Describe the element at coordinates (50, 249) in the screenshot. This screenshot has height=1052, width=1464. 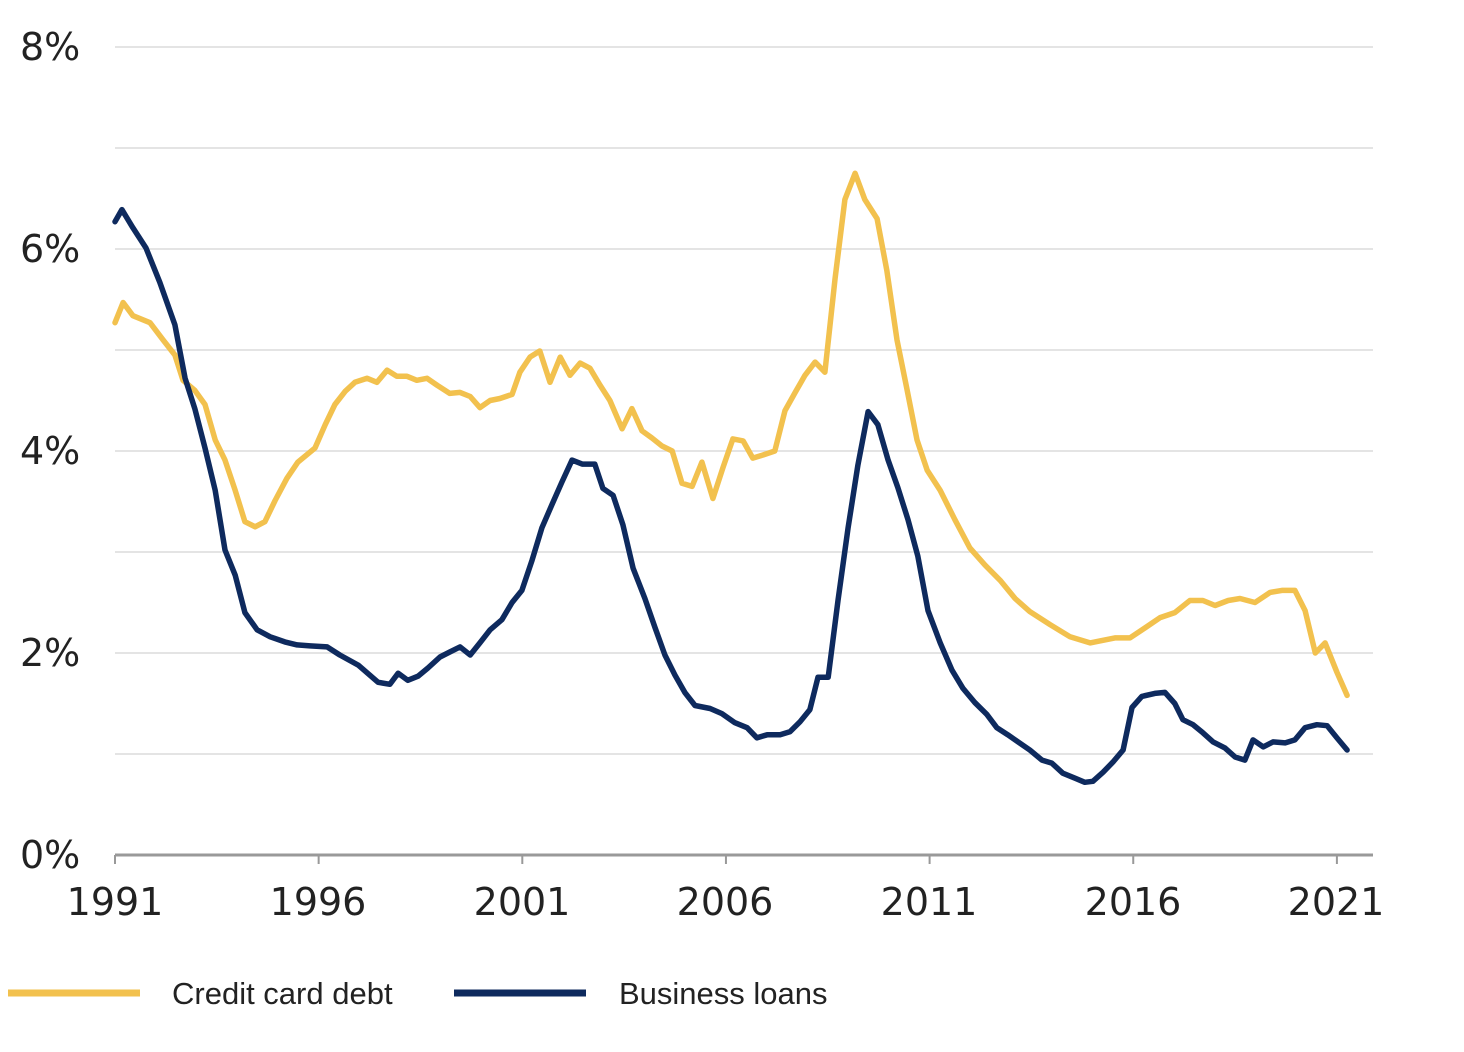
I see `y-tick-label: 6%` at that location.